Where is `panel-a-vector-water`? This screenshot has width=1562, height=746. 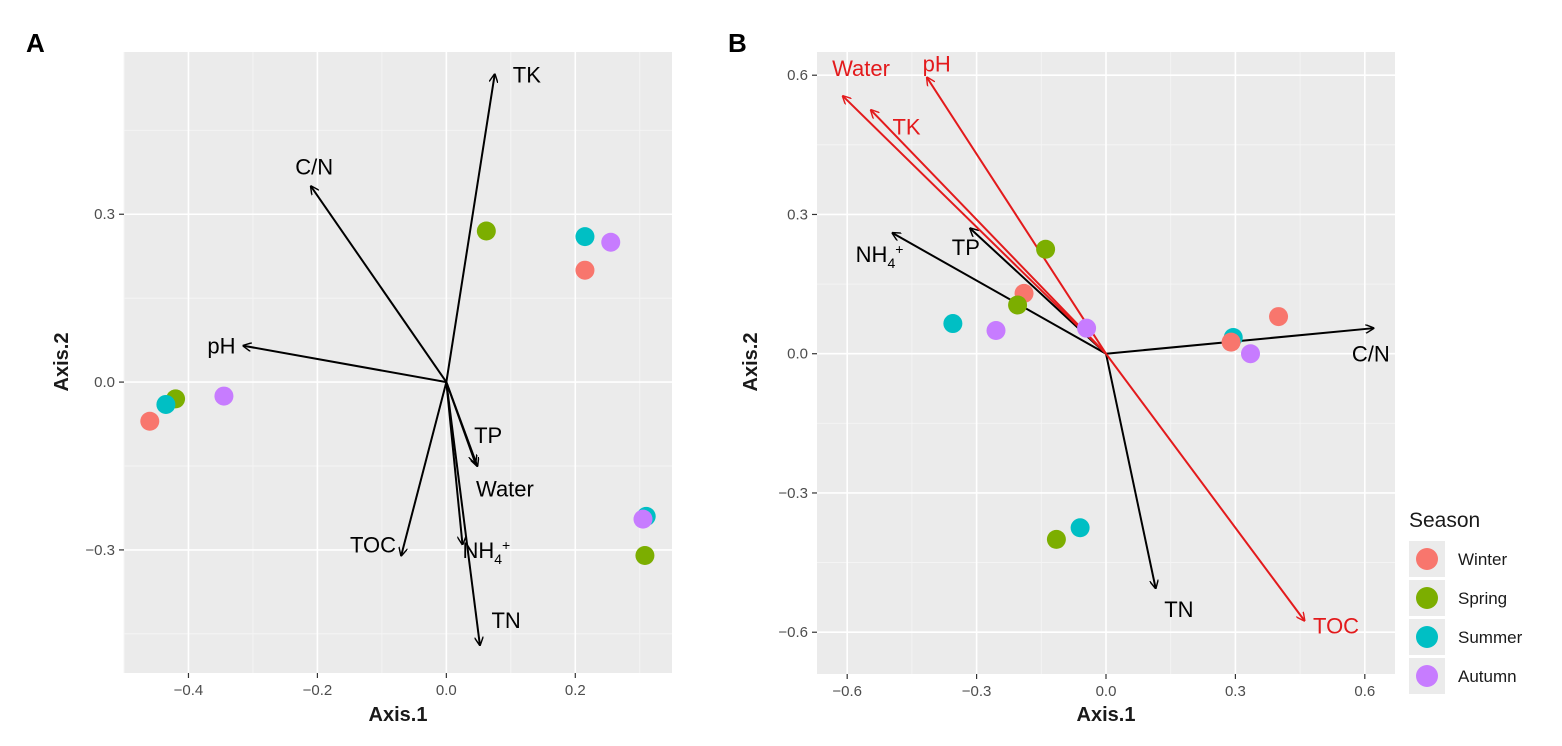
panel-a-vector-water is located at coordinates (461, 423).